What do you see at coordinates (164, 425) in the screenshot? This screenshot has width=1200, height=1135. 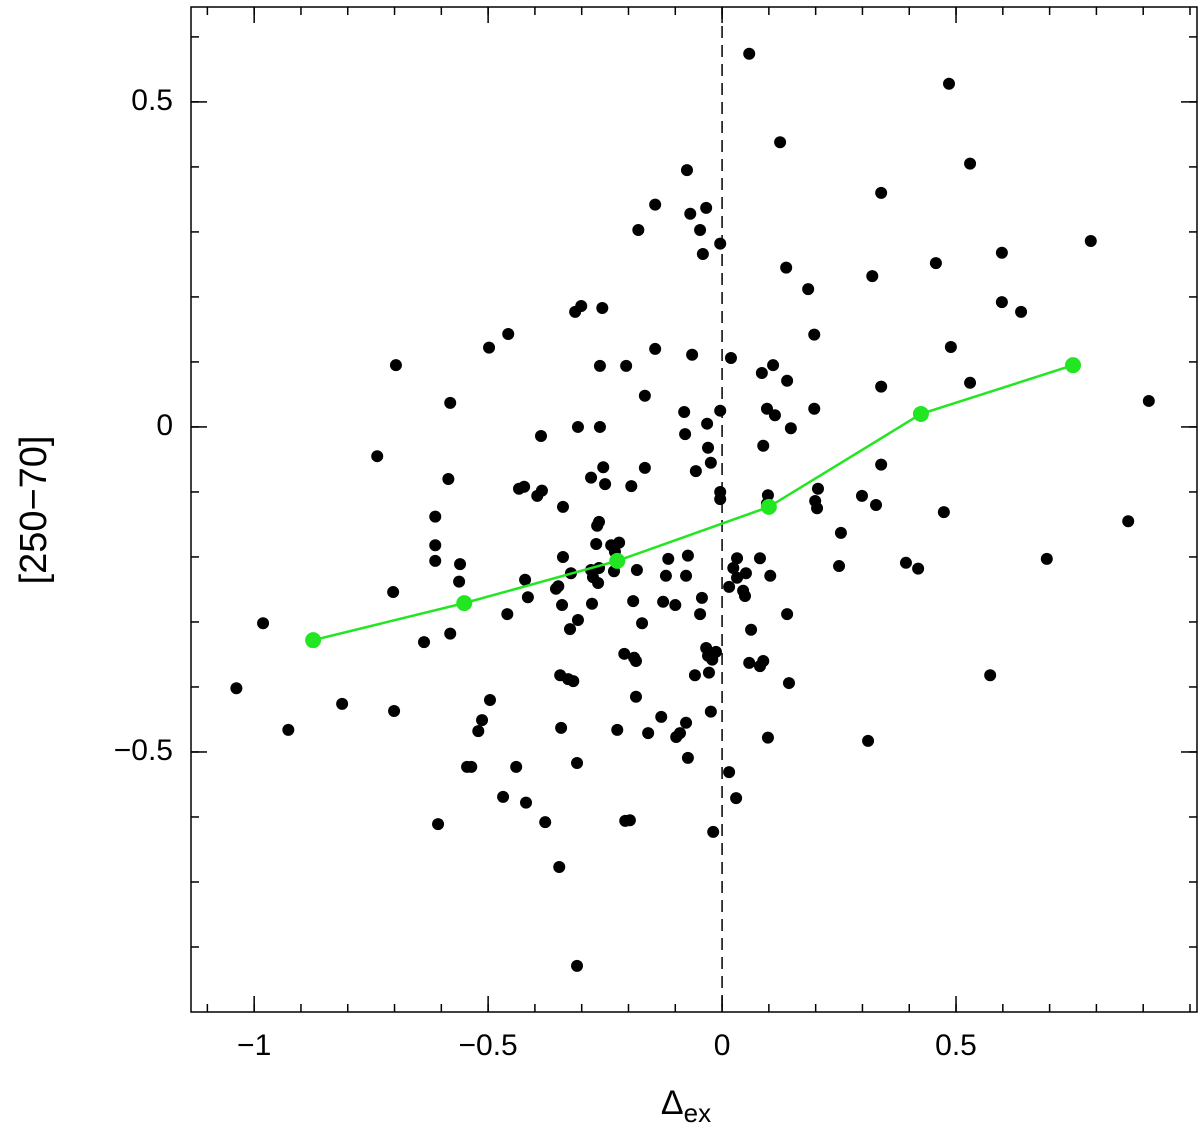 I see `y-tick-label: 0` at bounding box center [164, 425].